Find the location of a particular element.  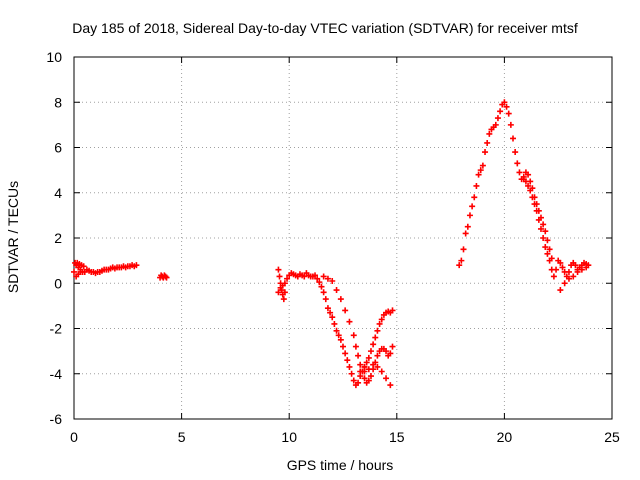

x-tick-label: 15 is located at coordinates (397, 437).